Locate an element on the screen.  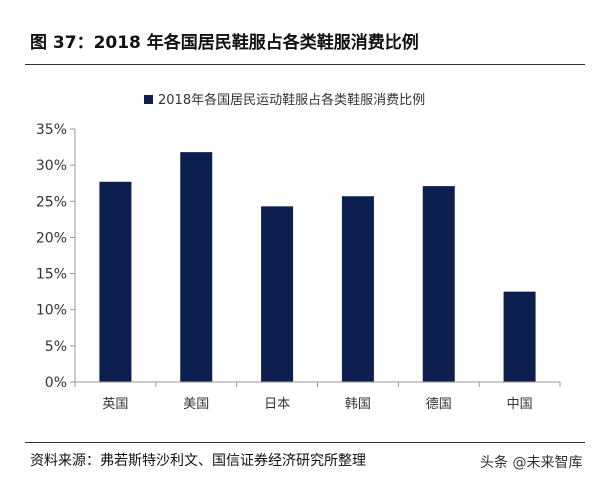
x-tick-label: 韩国 is located at coordinates (358, 404).